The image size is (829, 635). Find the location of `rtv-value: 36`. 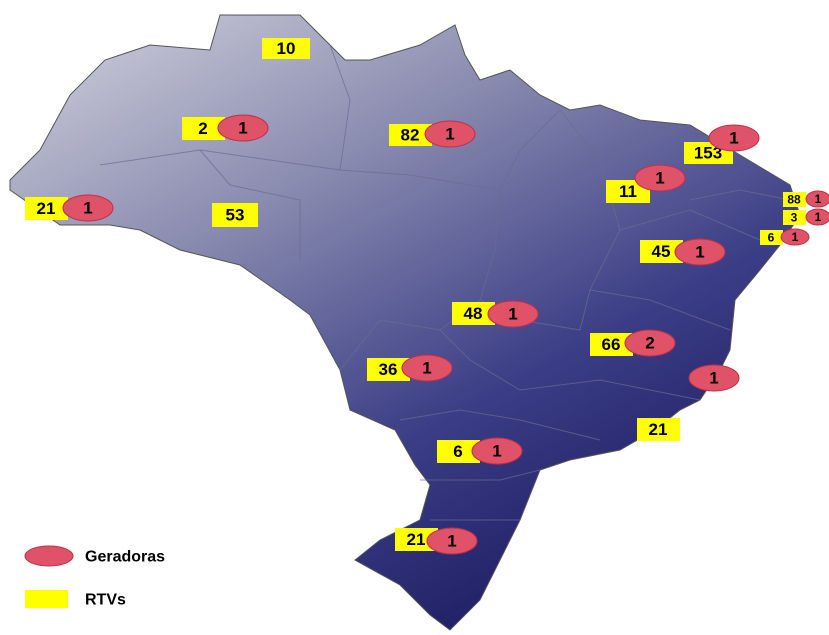

rtv-value: 36 is located at coordinates (388, 369).